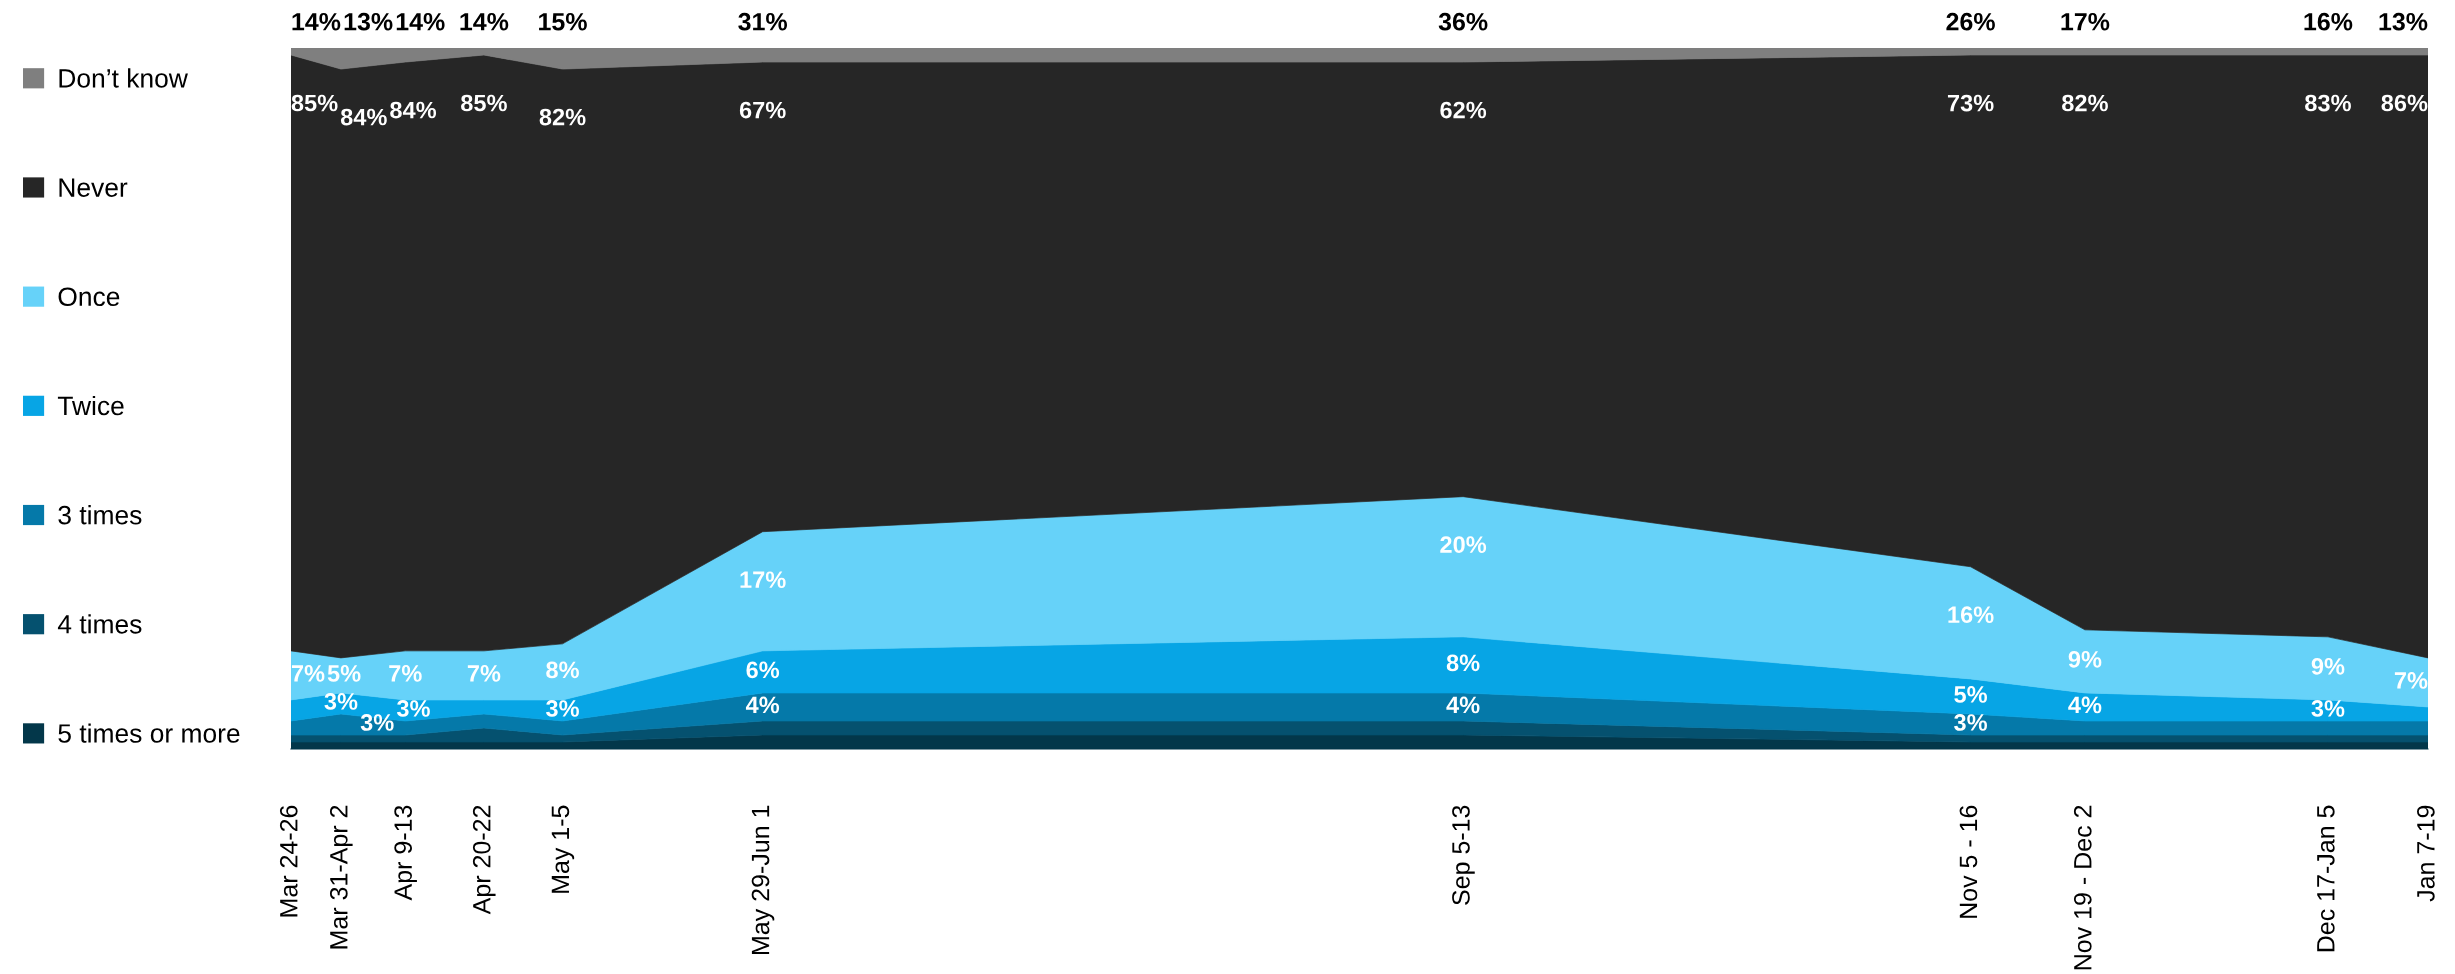 This screenshot has height=974, width=2455. I want to click on x-tick-label: Apr 9-13, so click(405, 853).